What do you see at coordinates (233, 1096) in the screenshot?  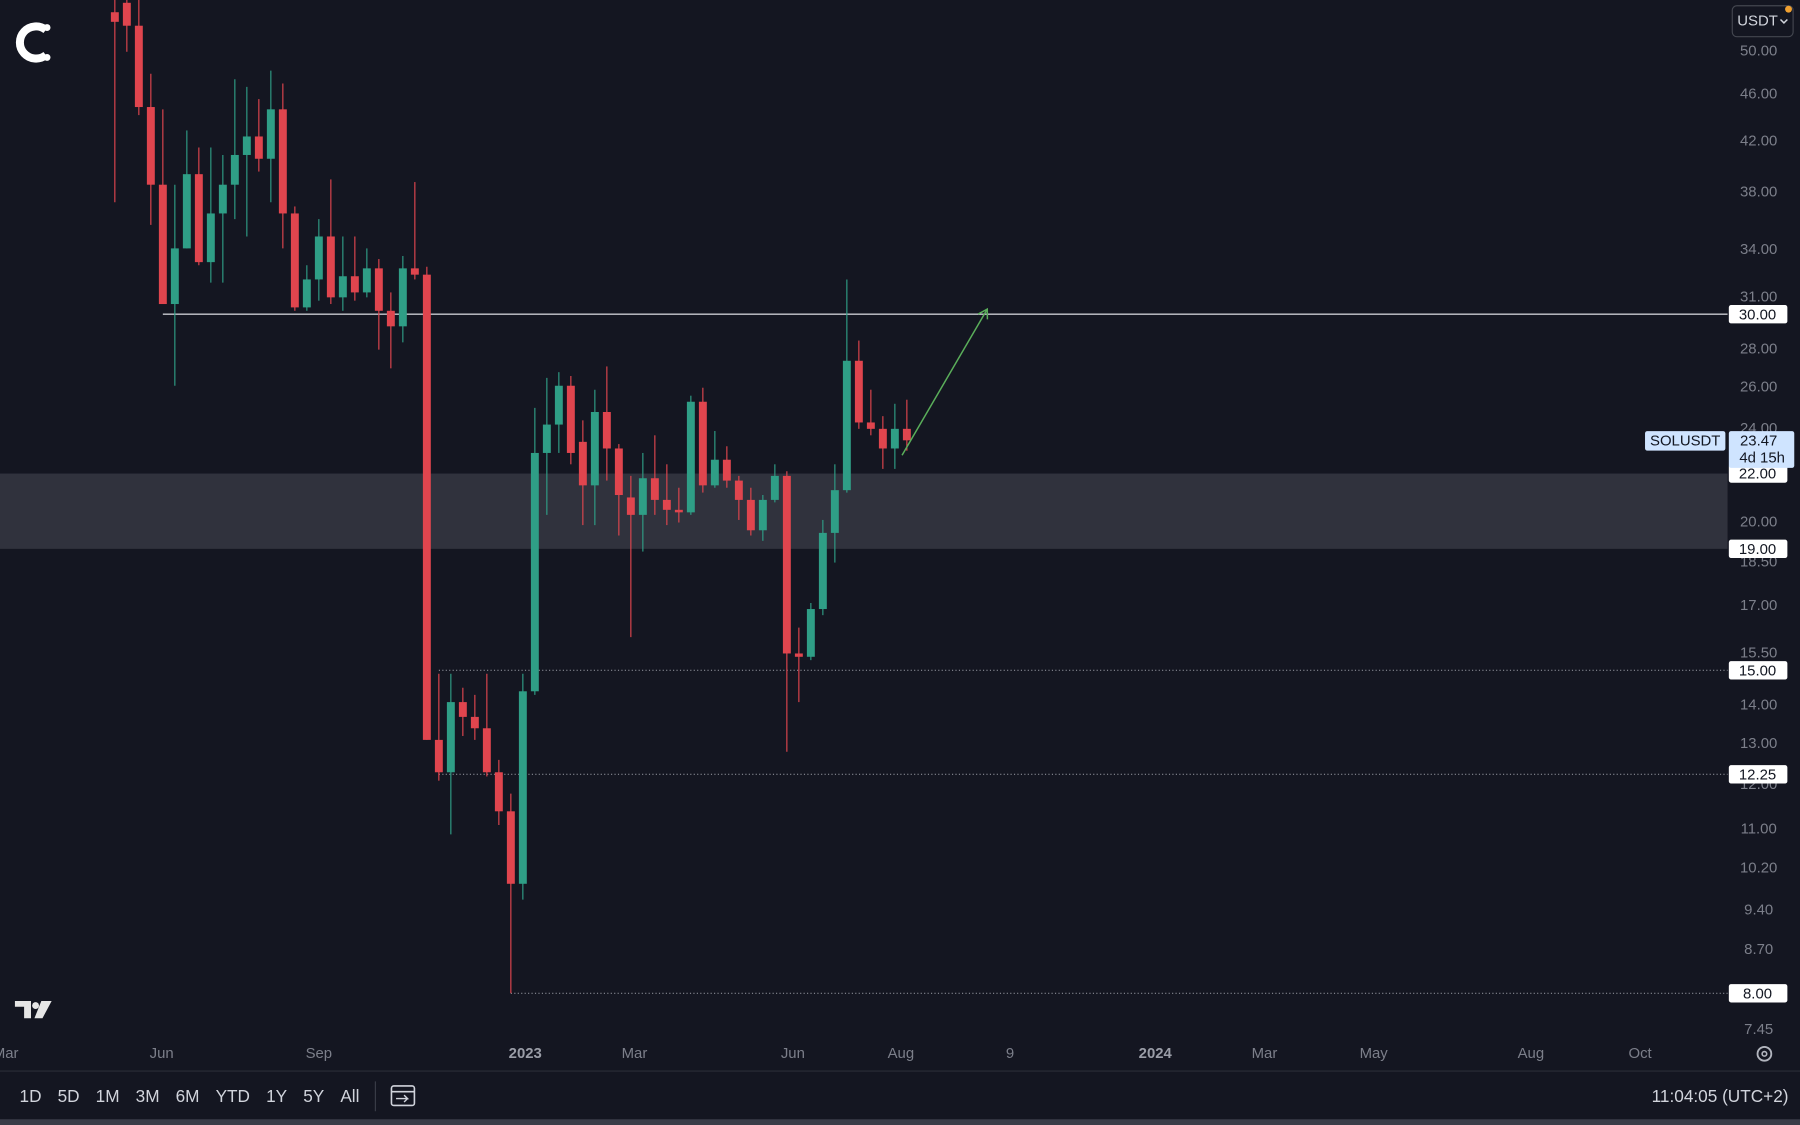 I see `range-button: YTD` at bounding box center [233, 1096].